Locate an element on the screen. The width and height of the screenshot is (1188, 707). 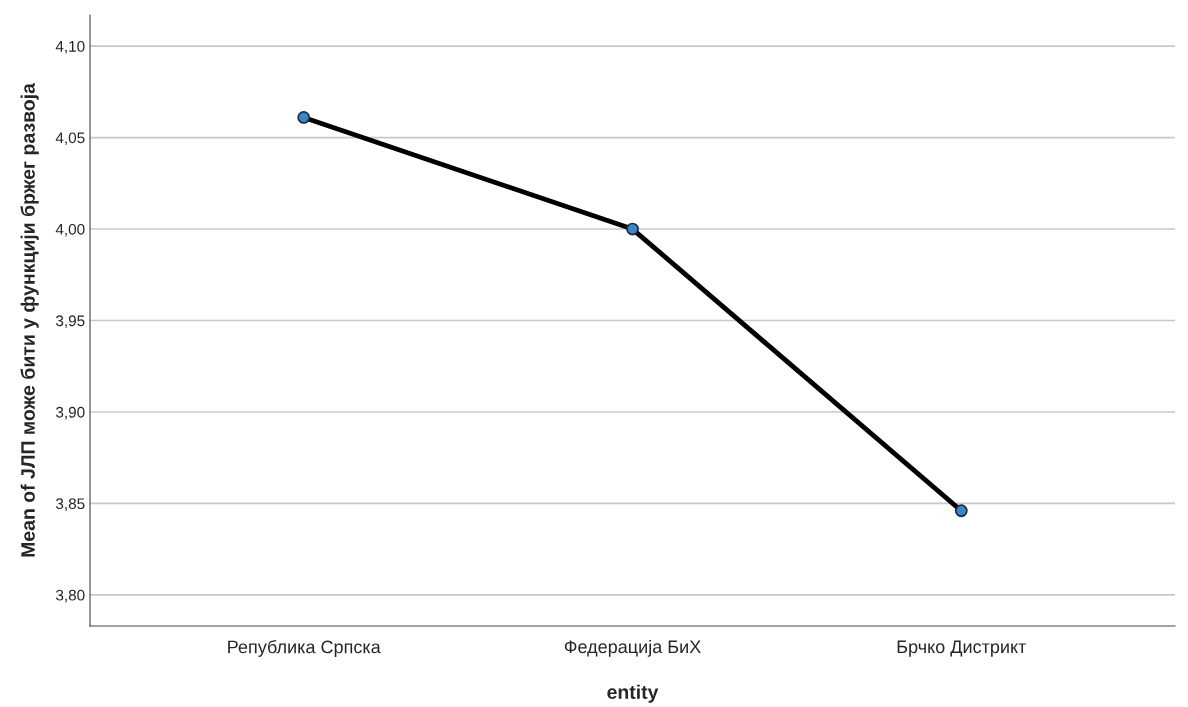
x-tick-label: Брчко Дистрикт is located at coordinates (962, 648).